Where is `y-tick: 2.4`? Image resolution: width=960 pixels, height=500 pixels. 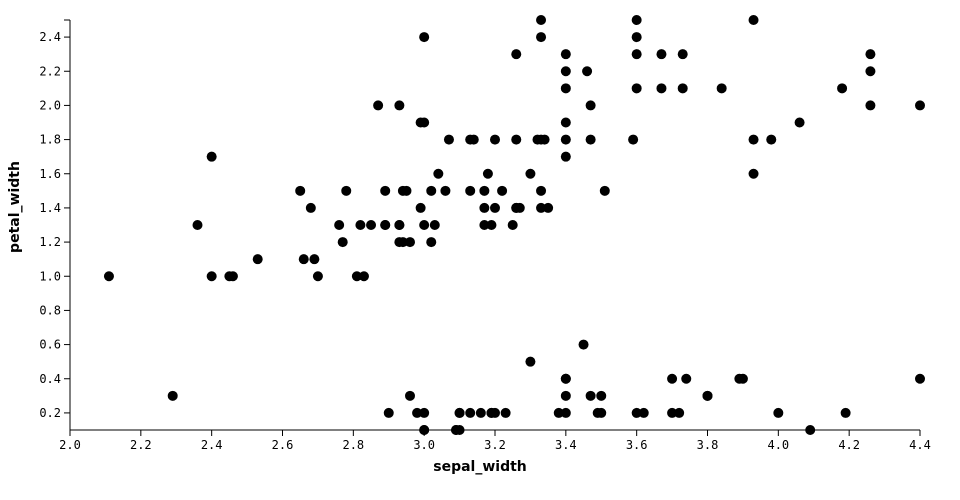 y-tick: 2.4 is located at coordinates (54, 37).